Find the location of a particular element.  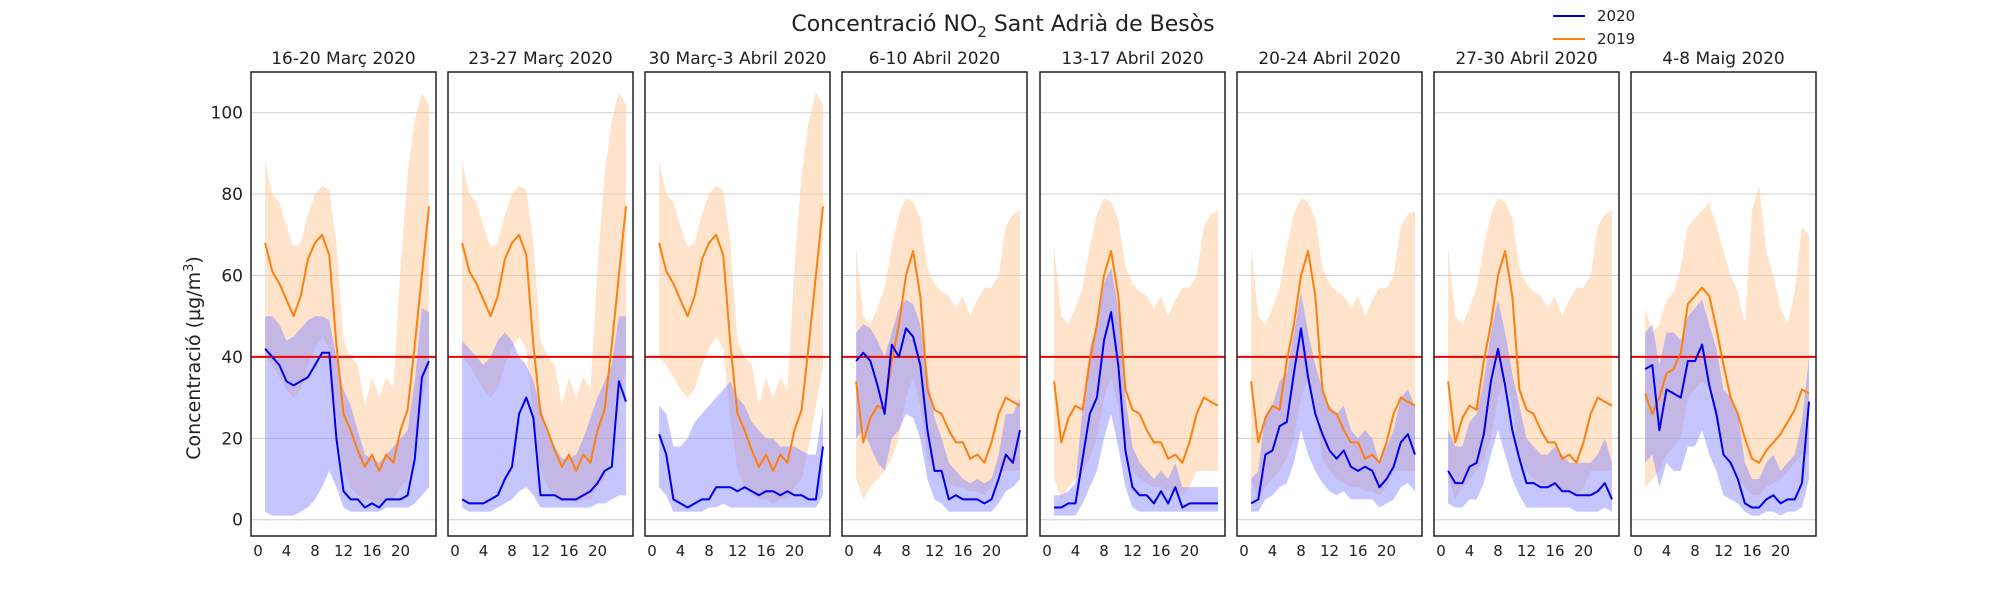

panel-title: 6-10 Abril 2020 is located at coordinates (935, 59).